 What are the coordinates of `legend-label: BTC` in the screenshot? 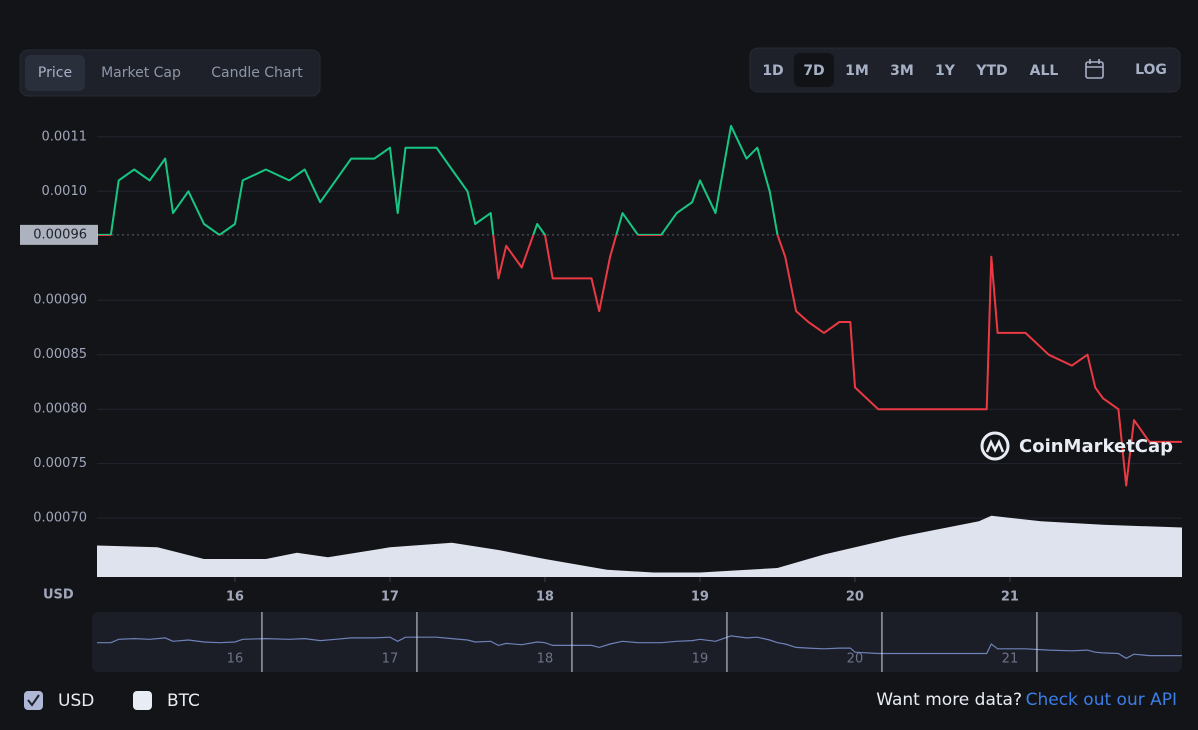 It's located at (183, 701).